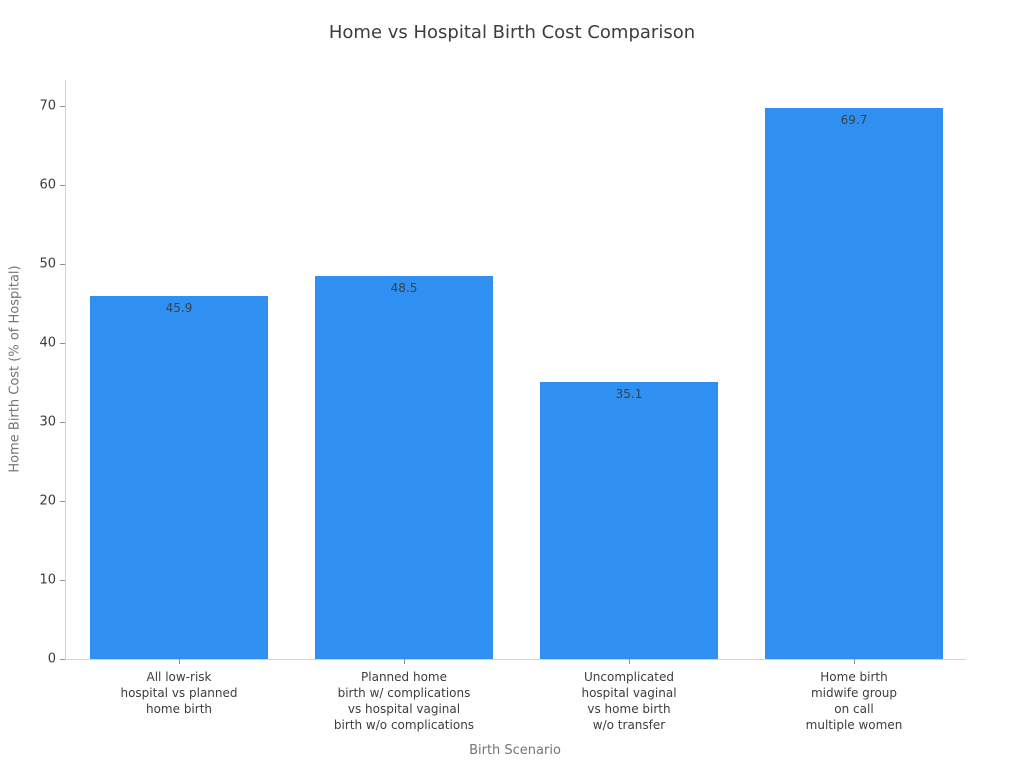 This screenshot has width=1024, height=768. I want to click on x-category-label-line: on call, so click(854, 709).